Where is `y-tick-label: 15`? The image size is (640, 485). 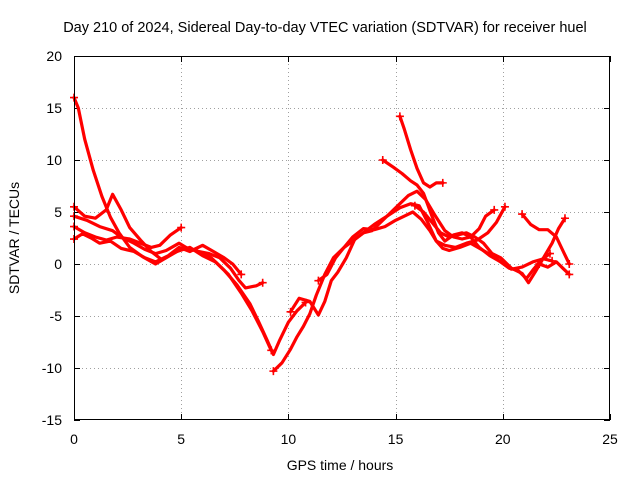 y-tick-label: 15 is located at coordinates (54, 108).